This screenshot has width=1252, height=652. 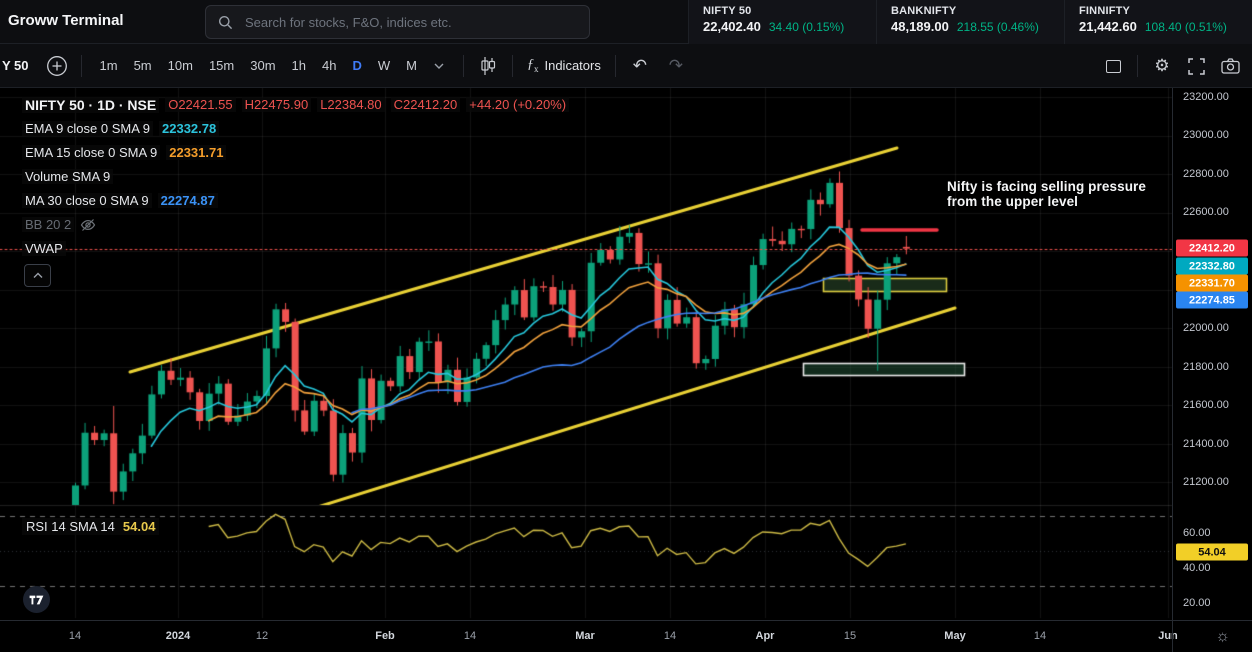 I want to click on price-axis-label: 21600.00, so click(x=1206, y=405).